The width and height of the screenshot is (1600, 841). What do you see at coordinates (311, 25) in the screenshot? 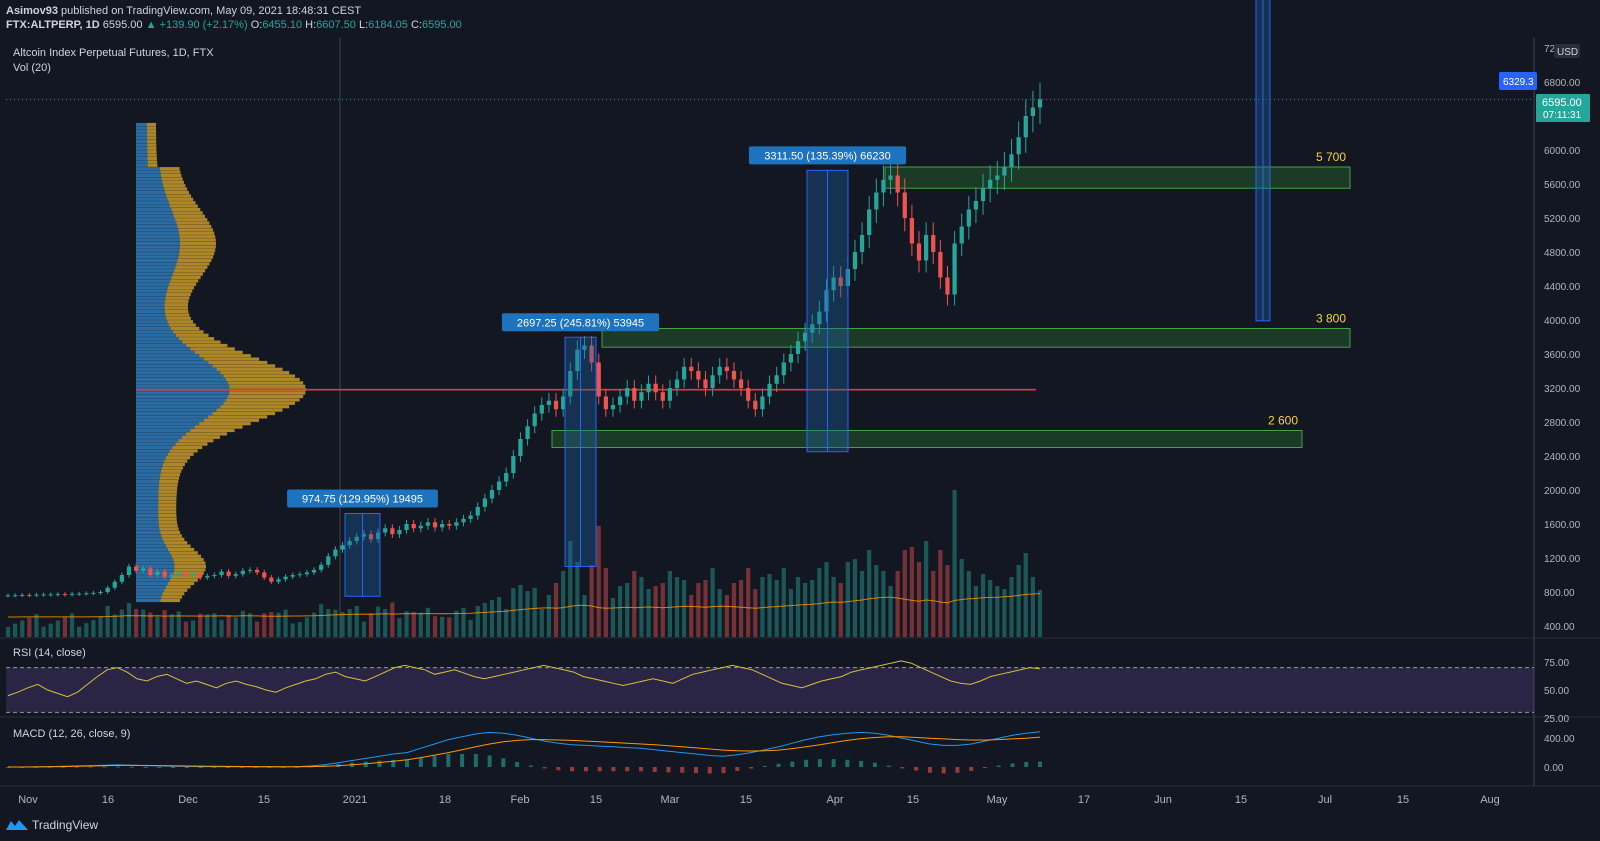
I see `ohlc-high-label: H:` at bounding box center [311, 25].